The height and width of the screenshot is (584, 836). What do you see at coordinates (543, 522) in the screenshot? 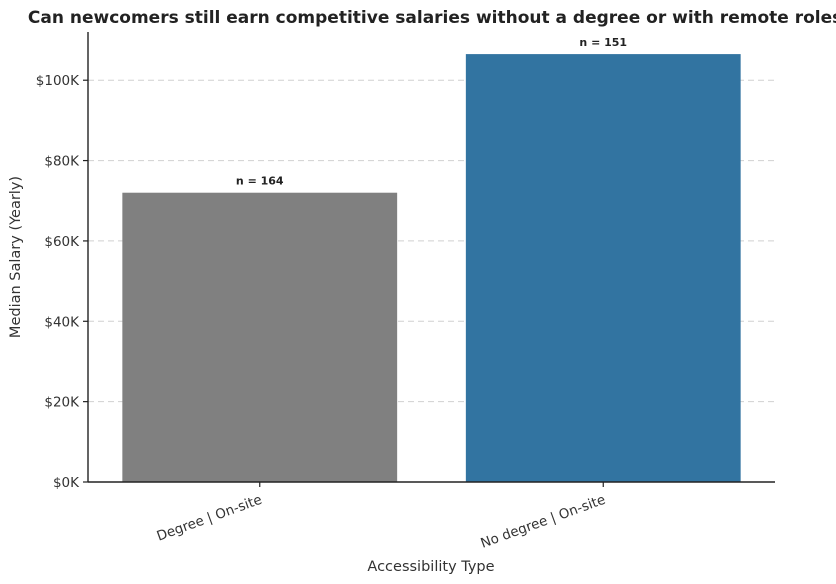
I see `x-tick-label: No degree | On-site` at bounding box center [543, 522].